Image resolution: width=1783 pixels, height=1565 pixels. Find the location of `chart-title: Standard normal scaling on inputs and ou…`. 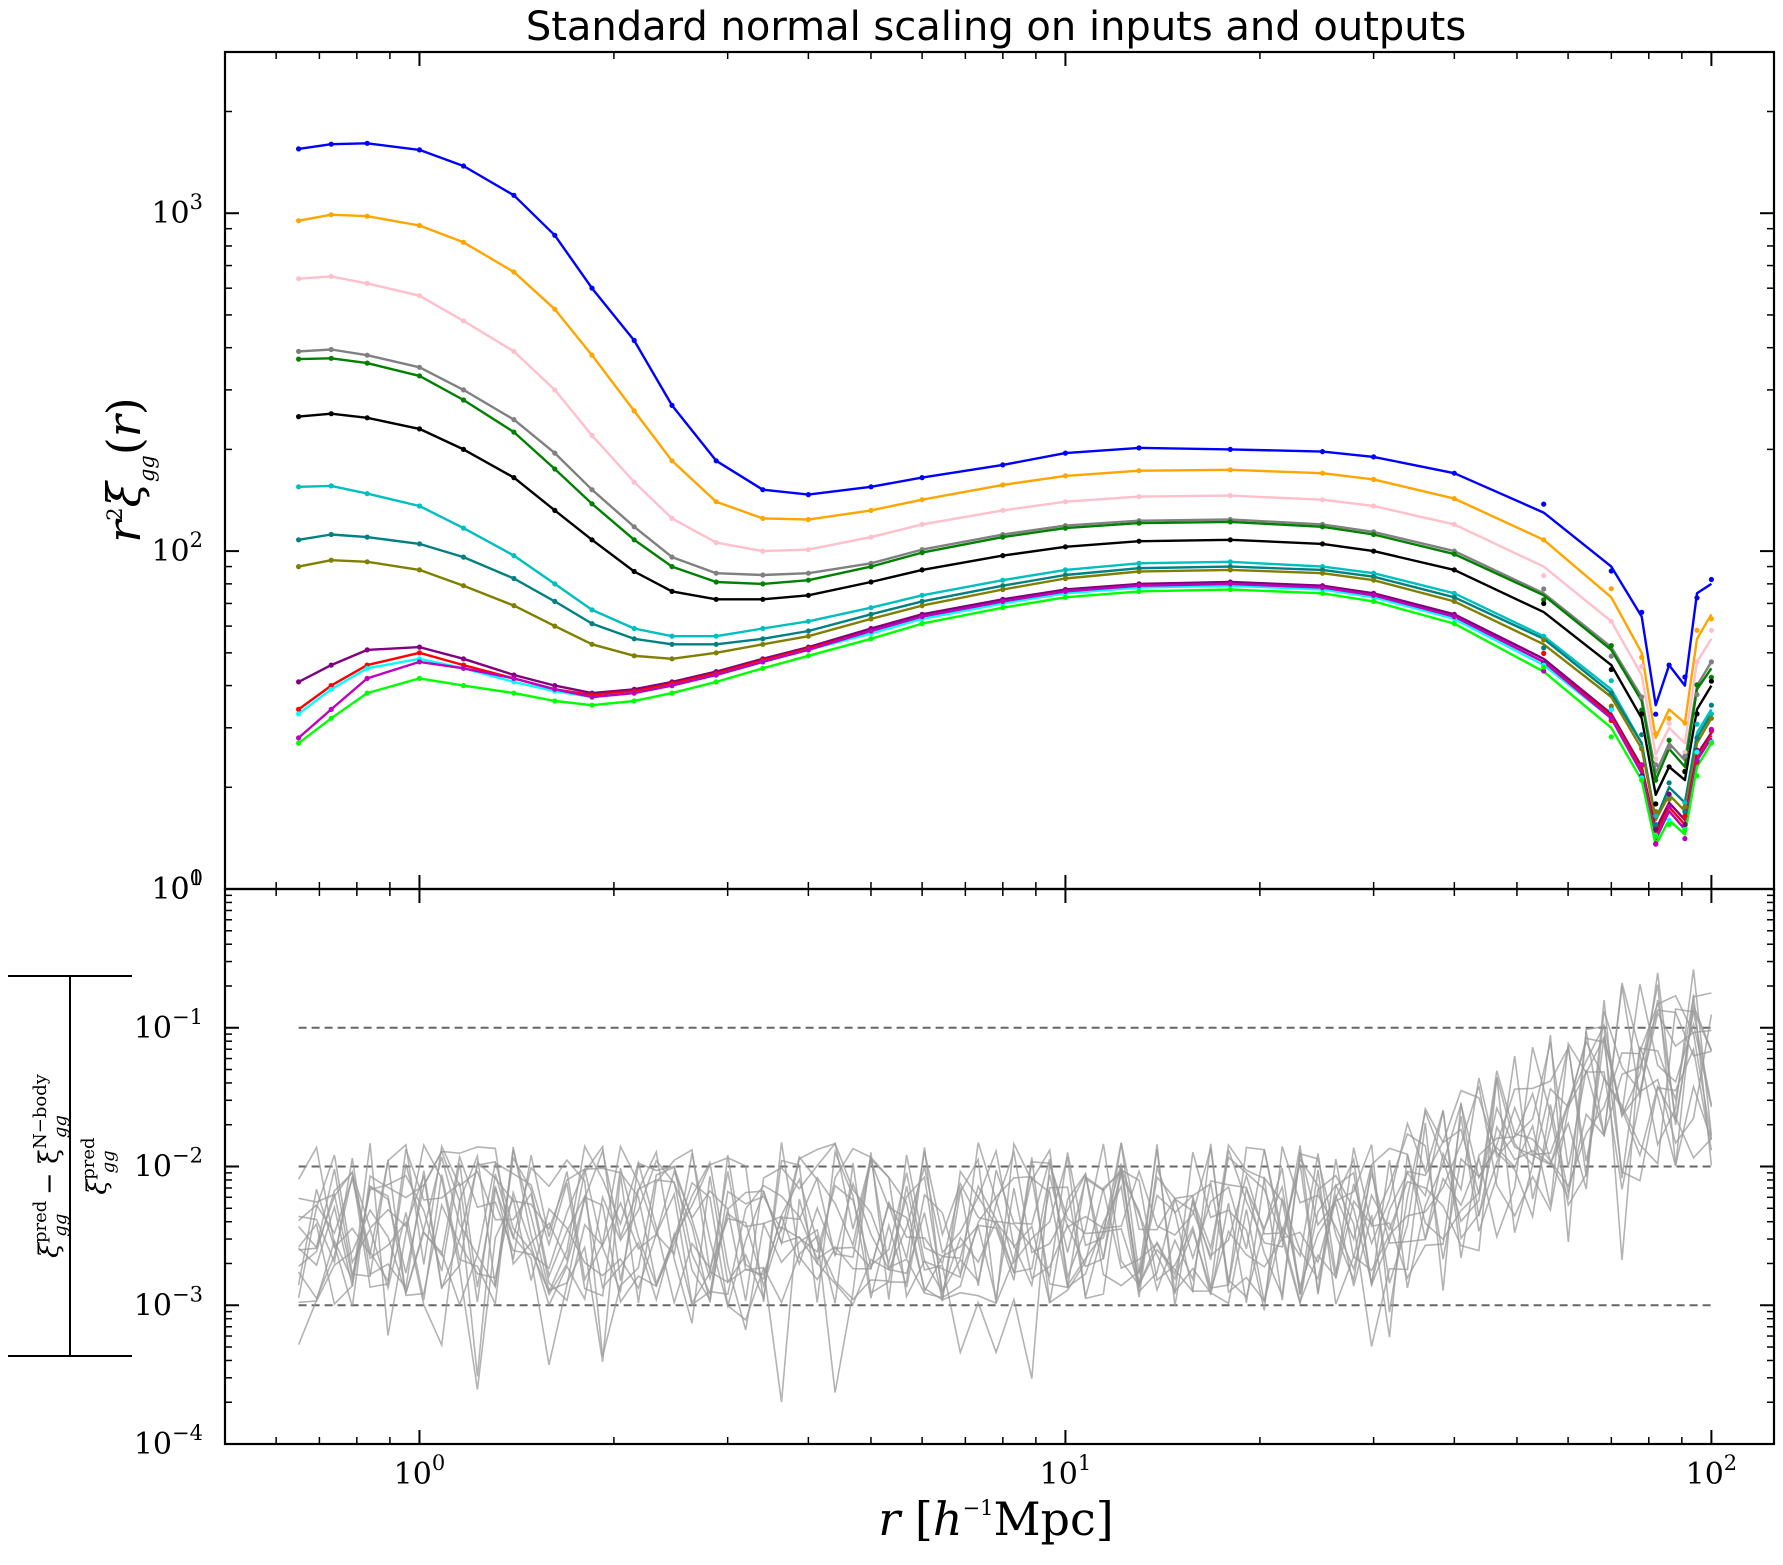

chart-title: Standard normal scaling on inputs and ou… is located at coordinates (996, 27).